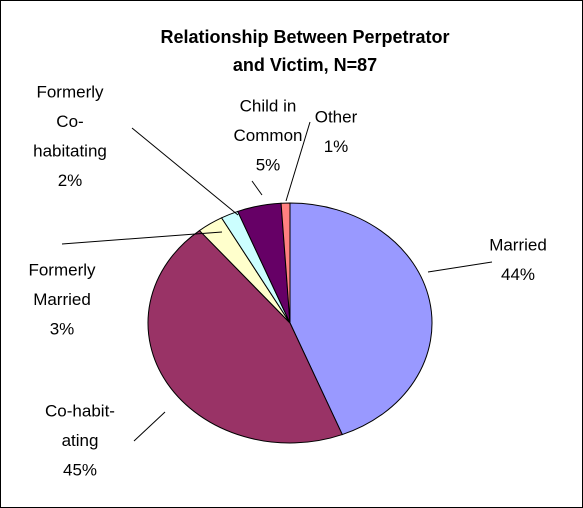  What do you see at coordinates (62, 328) in the screenshot?
I see `slice-value-label: 3%` at bounding box center [62, 328].